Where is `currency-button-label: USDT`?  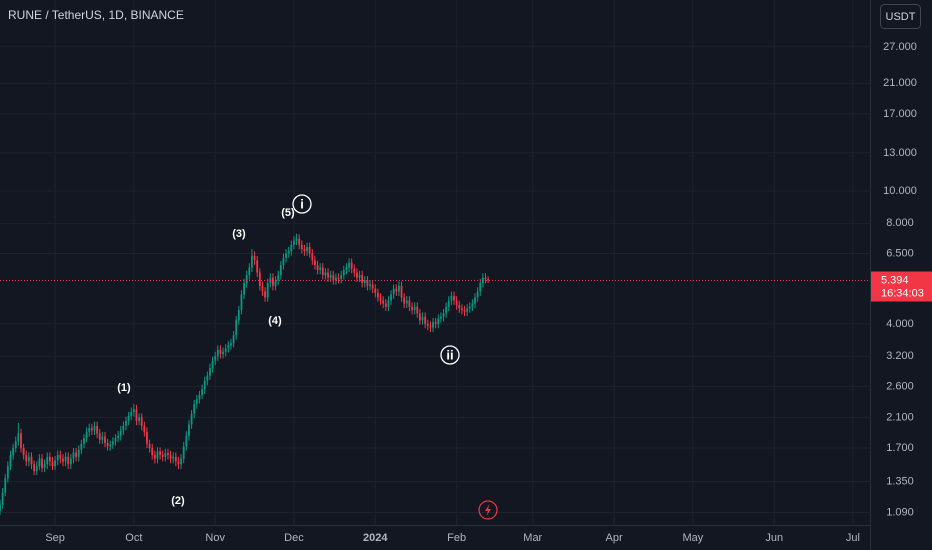
currency-button-label: USDT is located at coordinates (901, 17).